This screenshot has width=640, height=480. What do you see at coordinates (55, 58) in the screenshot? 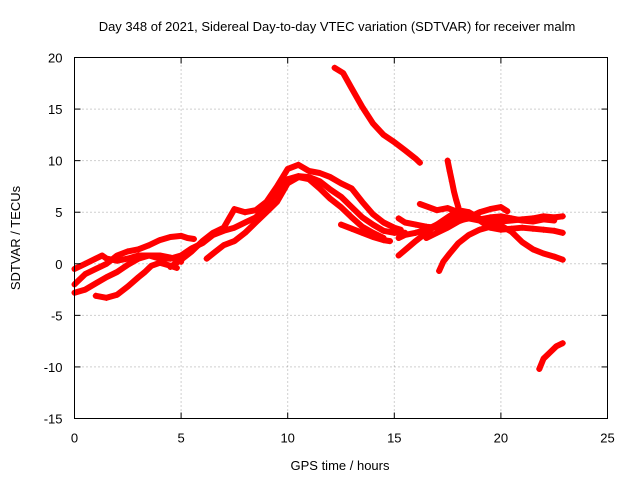
I see `y-tick-label: 20` at bounding box center [55, 58].